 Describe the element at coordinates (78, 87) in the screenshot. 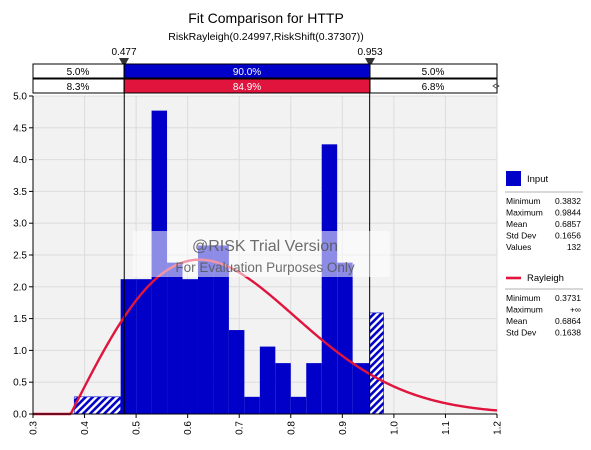

I see `fit-band-left-label: 8.3%` at that location.